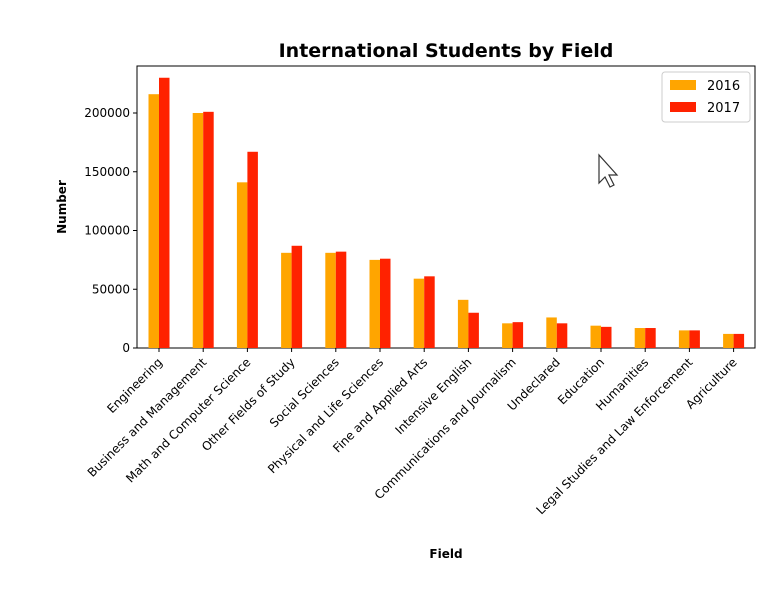 This screenshot has height=590, width=770. What do you see at coordinates (433, 396) in the screenshot?
I see `x-tick-label-7: Intensive English` at bounding box center [433, 396].